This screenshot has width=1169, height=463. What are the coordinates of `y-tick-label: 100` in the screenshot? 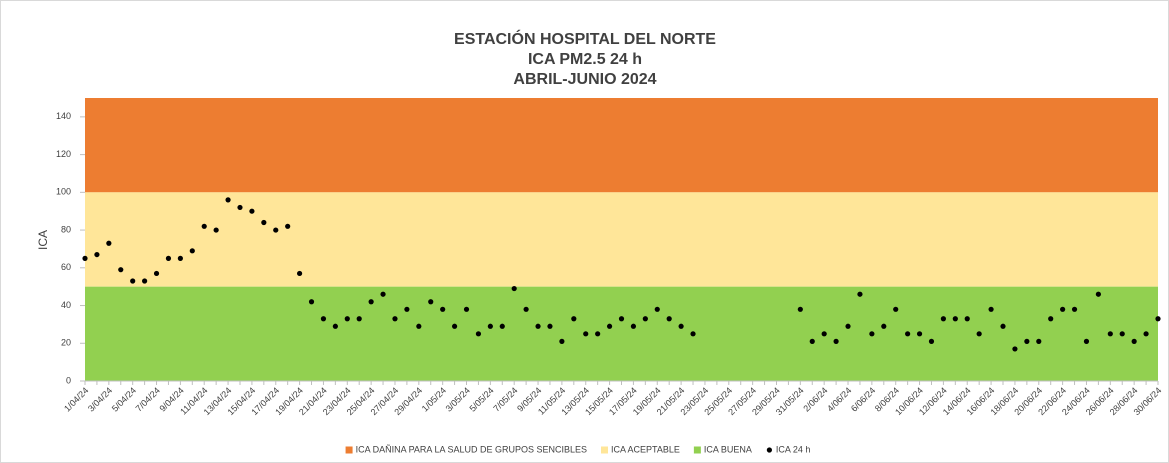 It's located at (63, 192).